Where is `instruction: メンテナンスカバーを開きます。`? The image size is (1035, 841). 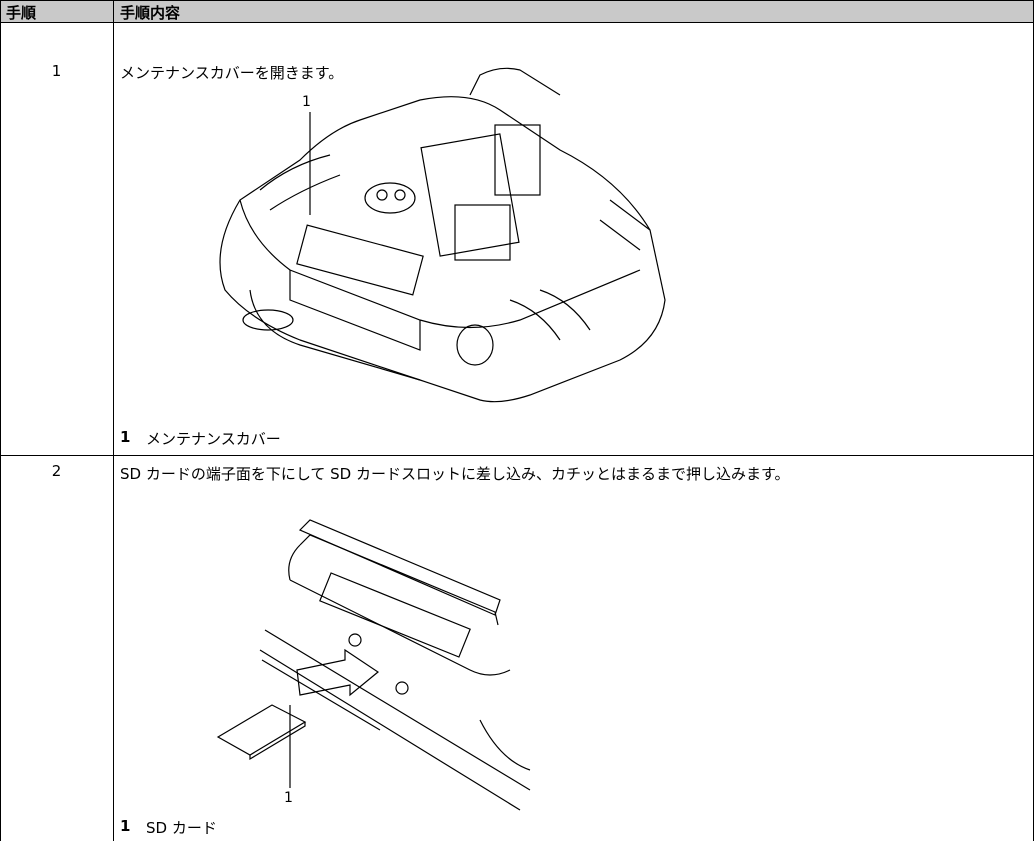
instruction: メンテナンスカバーを開きます。 is located at coordinates (232, 73).